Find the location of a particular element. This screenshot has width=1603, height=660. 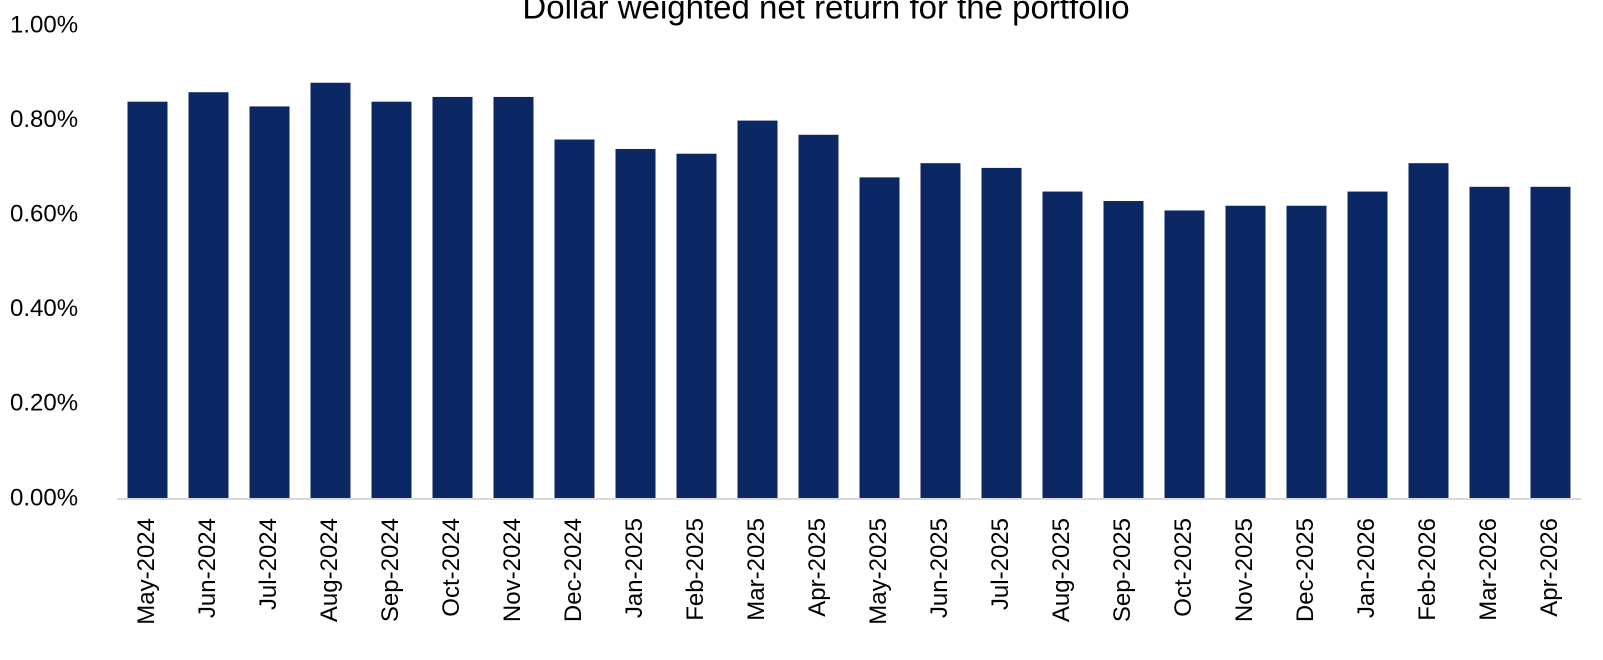

x-tick-label: Nov-2025 is located at coordinates (1244, 570).